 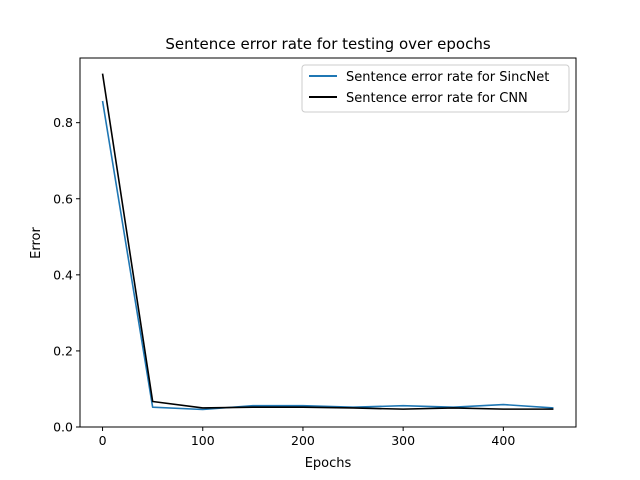 I want to click on x-axis-label: Epochs, so click(x=328, y=463).